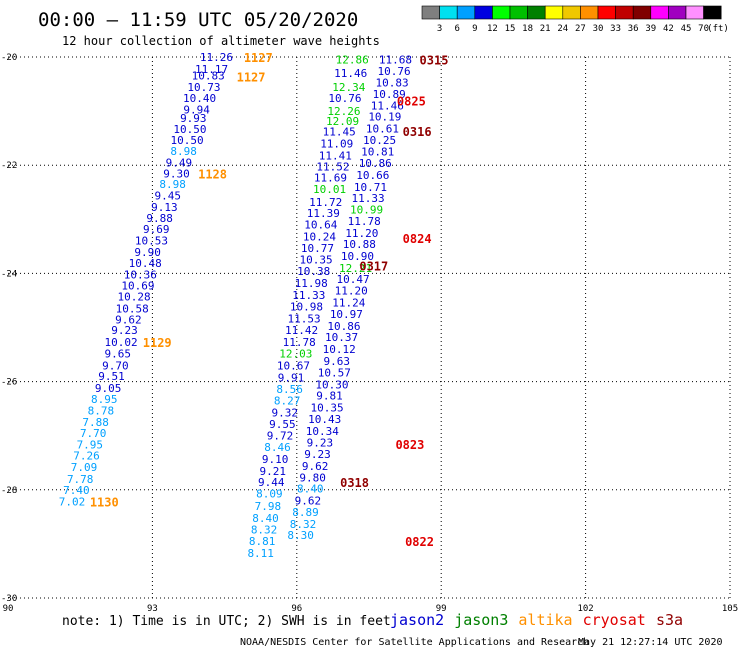 Image resolution: width=740 pixels, height=650 pixels. What do you see at coordinates (280, 436) in the screenshot?
I see `data-point-label: 9.72` at bounding box center [280, 436].